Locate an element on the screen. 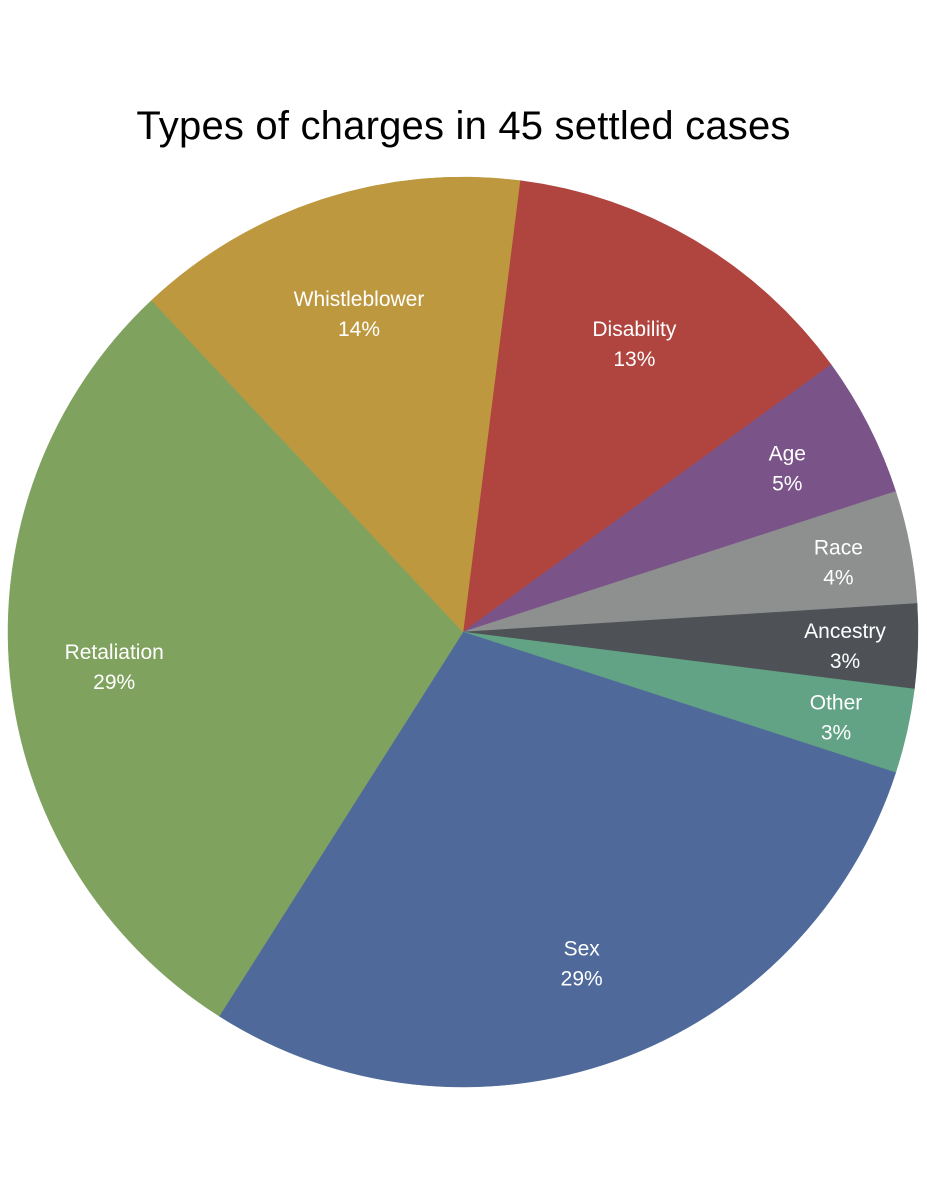 The width and height of the screenshot is (927, 1200). slice-percent-disability: 13% is located at coordinates (634, 359).